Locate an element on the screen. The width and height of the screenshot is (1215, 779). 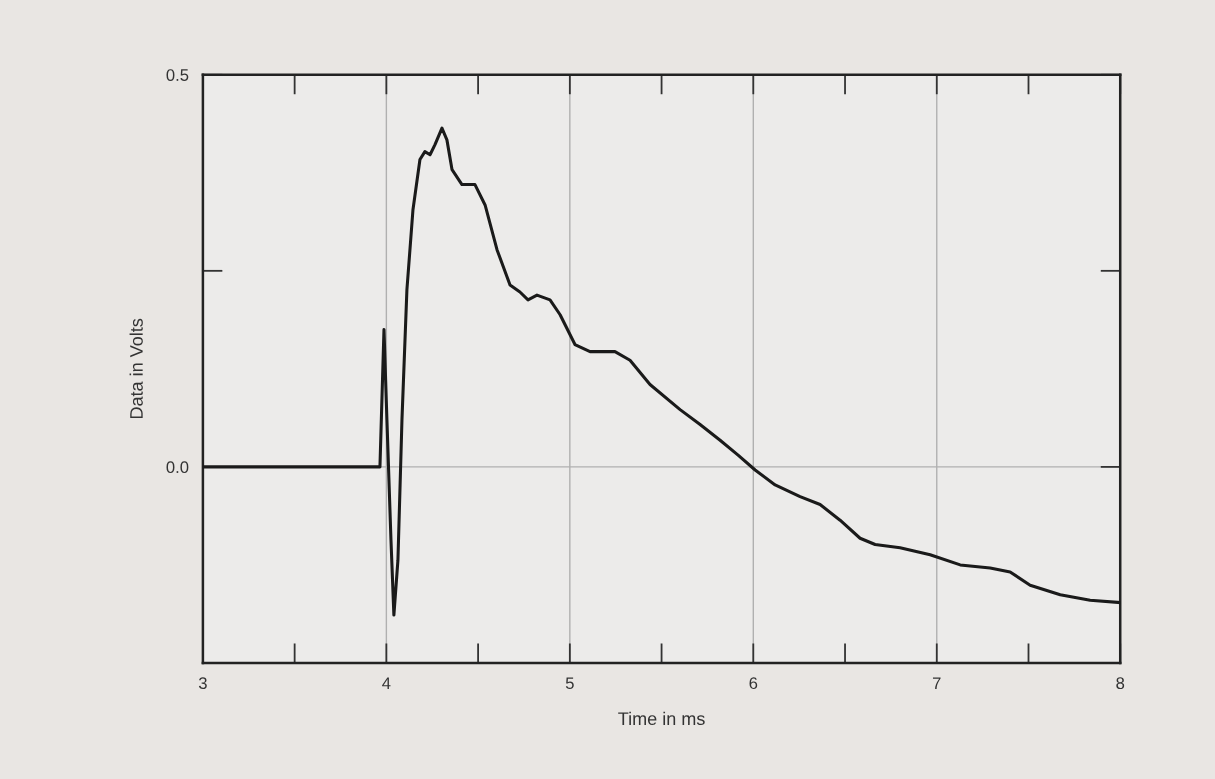
x-tick-label: 6 is located at coordinates (753, 683).